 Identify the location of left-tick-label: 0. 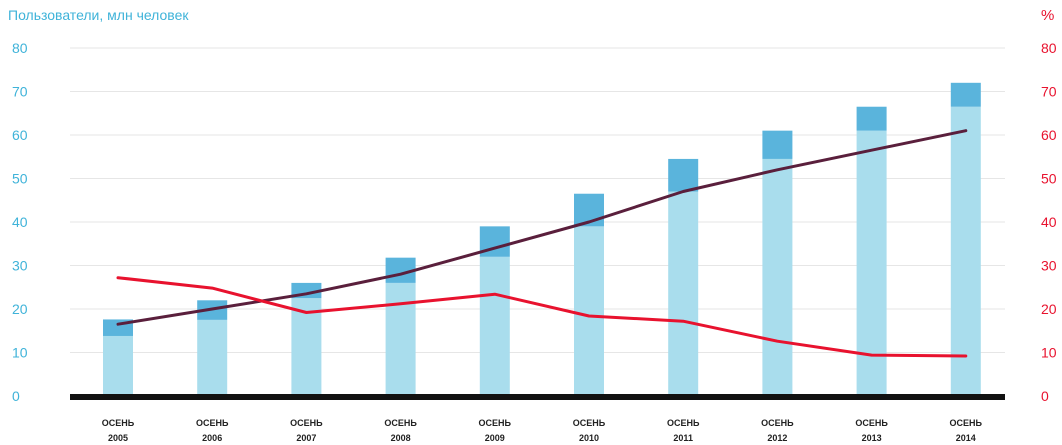
(16, 396).